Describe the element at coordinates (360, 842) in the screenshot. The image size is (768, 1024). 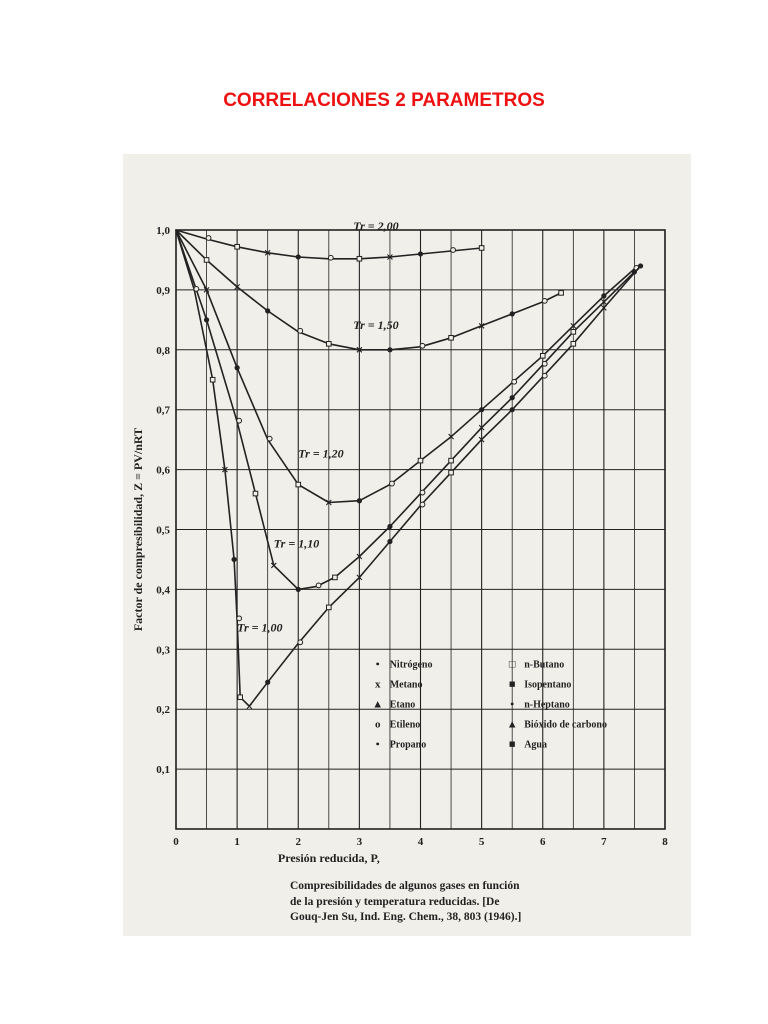
I see `x-tick-label: 3` at that location.